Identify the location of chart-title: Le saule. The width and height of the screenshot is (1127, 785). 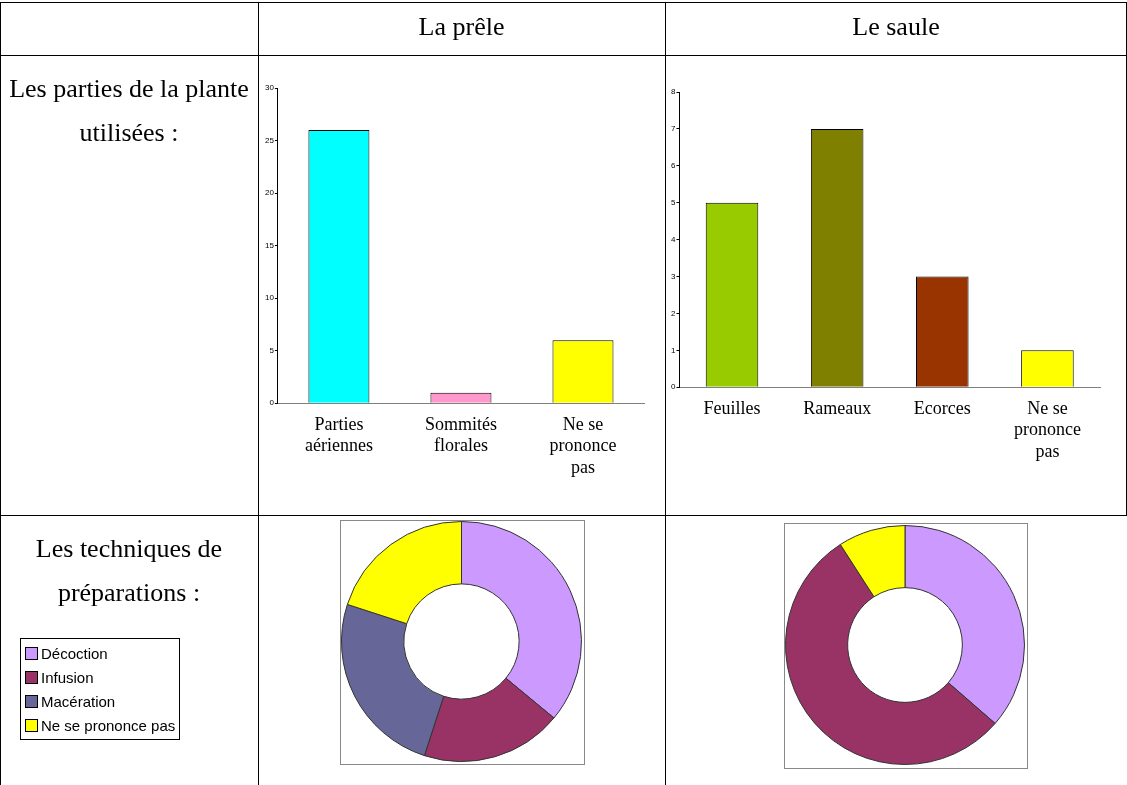
(896, 27).